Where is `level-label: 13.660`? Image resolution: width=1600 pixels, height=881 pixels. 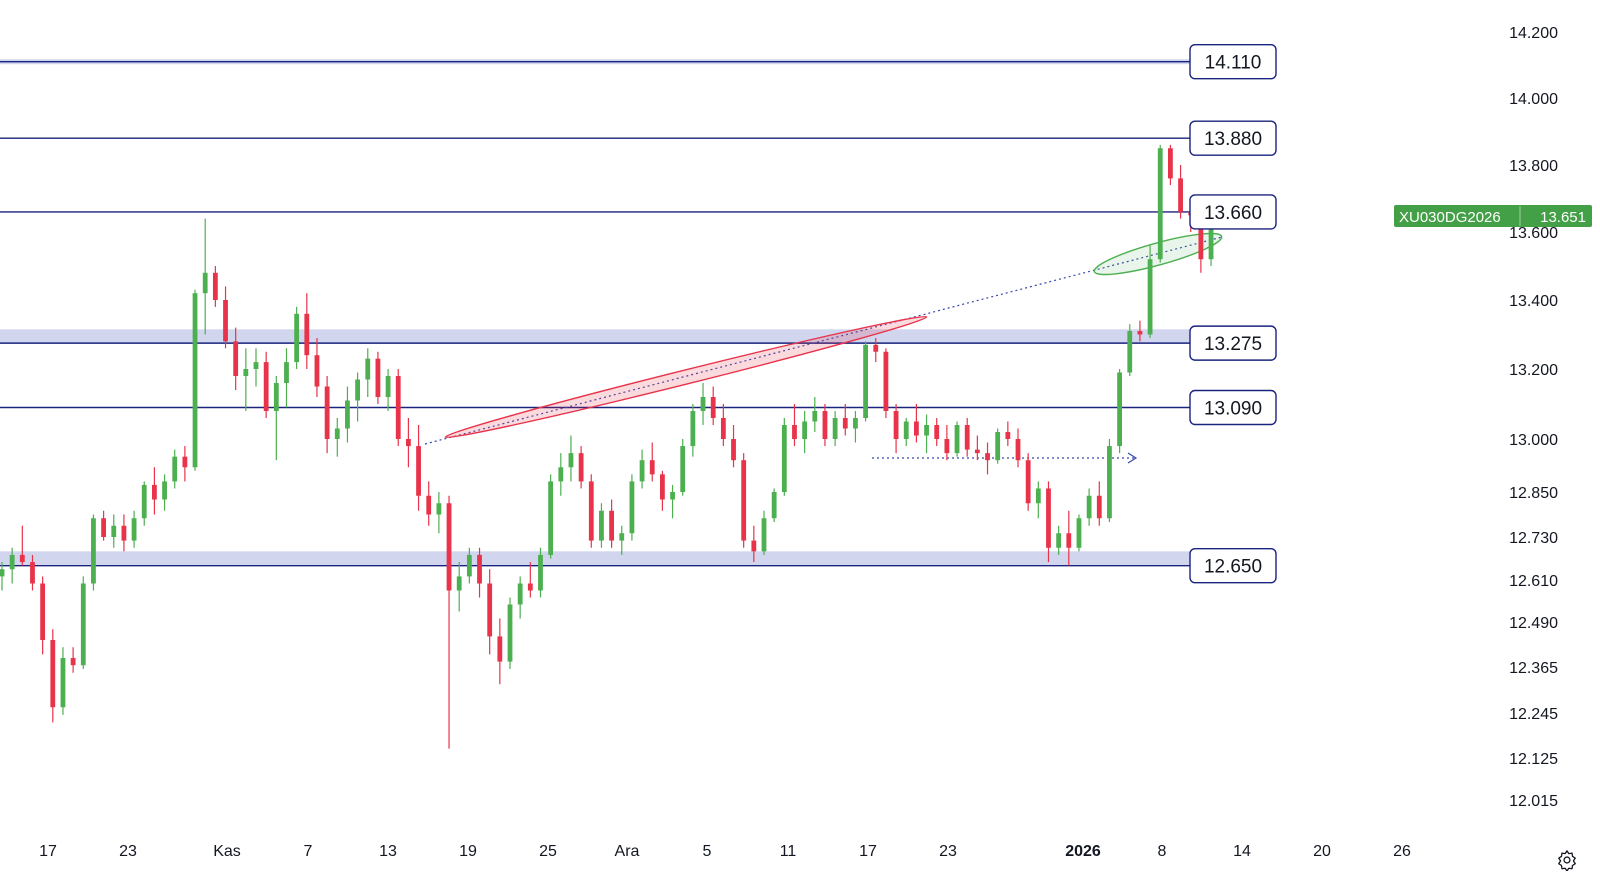
level-label: 13.660 is located at coordinates (1233, 212).